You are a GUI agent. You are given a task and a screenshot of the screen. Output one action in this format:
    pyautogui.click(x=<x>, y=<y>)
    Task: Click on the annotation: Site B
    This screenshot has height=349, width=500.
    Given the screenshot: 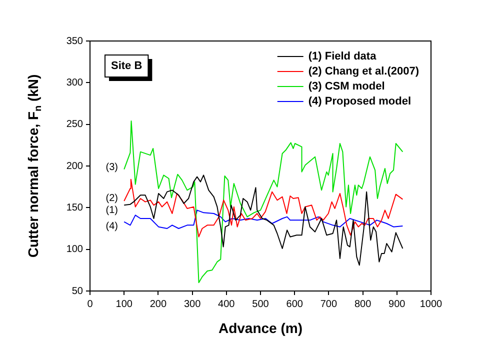 What is the action you would take?
    pyautogui.click(x=126, y=66)
    